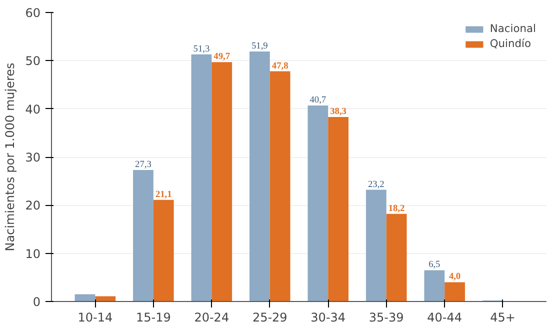 The height and width of the screenshot is (324, 556). I want to click on y-tick-label: 50, so click(33, 61).